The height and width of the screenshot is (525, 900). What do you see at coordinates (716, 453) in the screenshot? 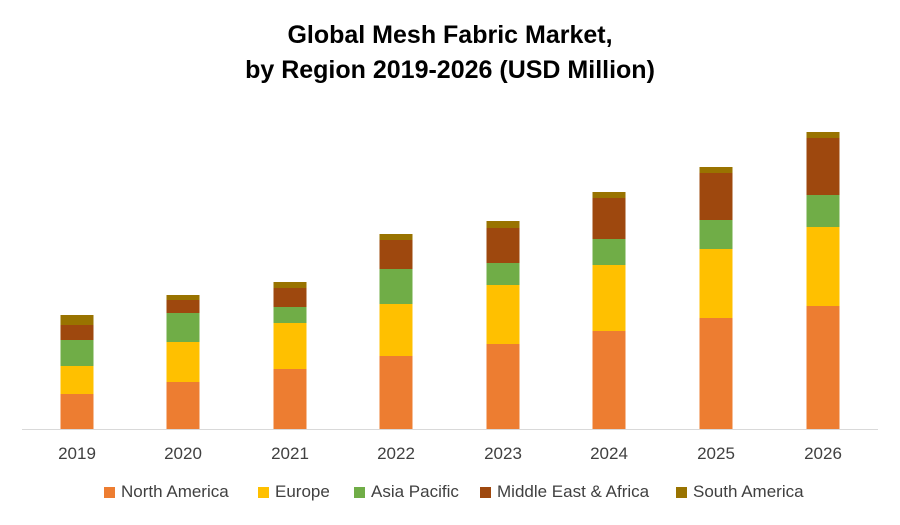
I see `x-tick-label: 2025` at bounding box center [716, 453].